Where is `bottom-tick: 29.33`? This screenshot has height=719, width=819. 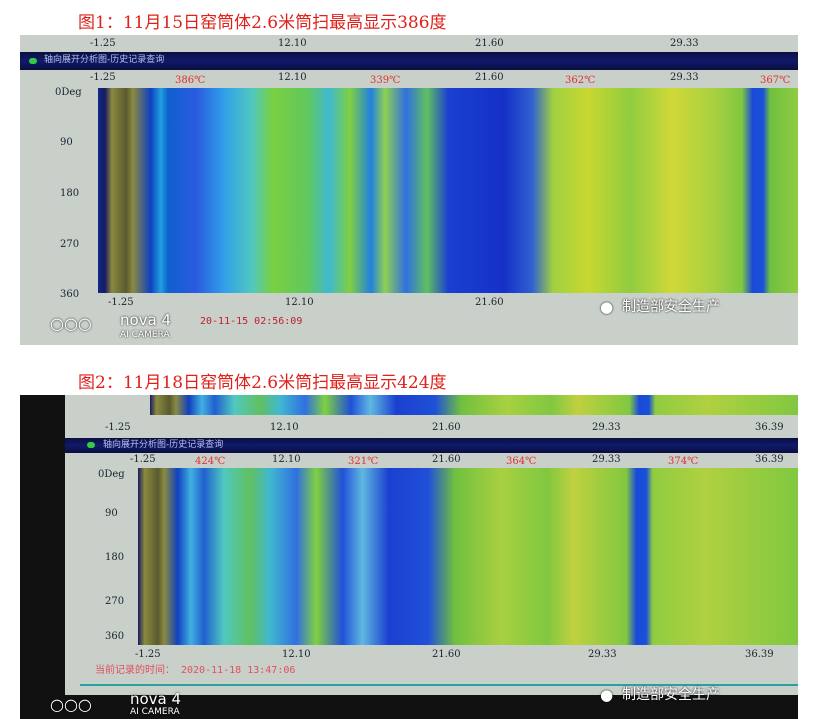 bottom-tick: 29.33 is located at coordinates (602, 654).